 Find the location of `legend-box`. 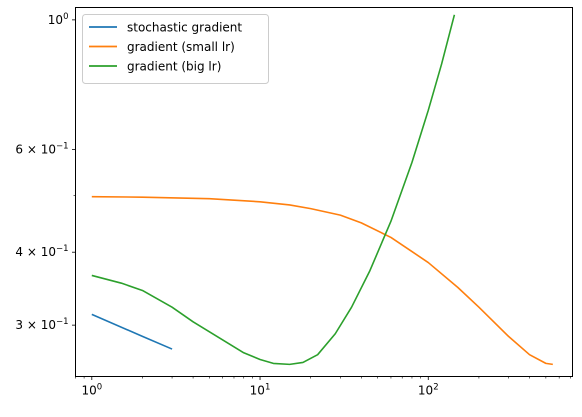

legend-box is located at coordinates (175, 49).